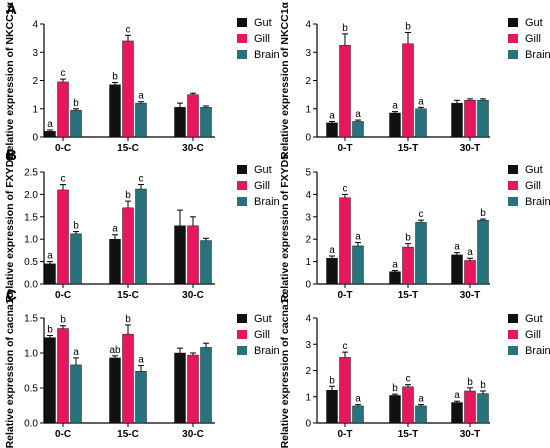 Image resolution: width=550 pixels, height=448 pixels. I want to click on y-axis-label: Relative expression of FXYD5, so click(10, 228).